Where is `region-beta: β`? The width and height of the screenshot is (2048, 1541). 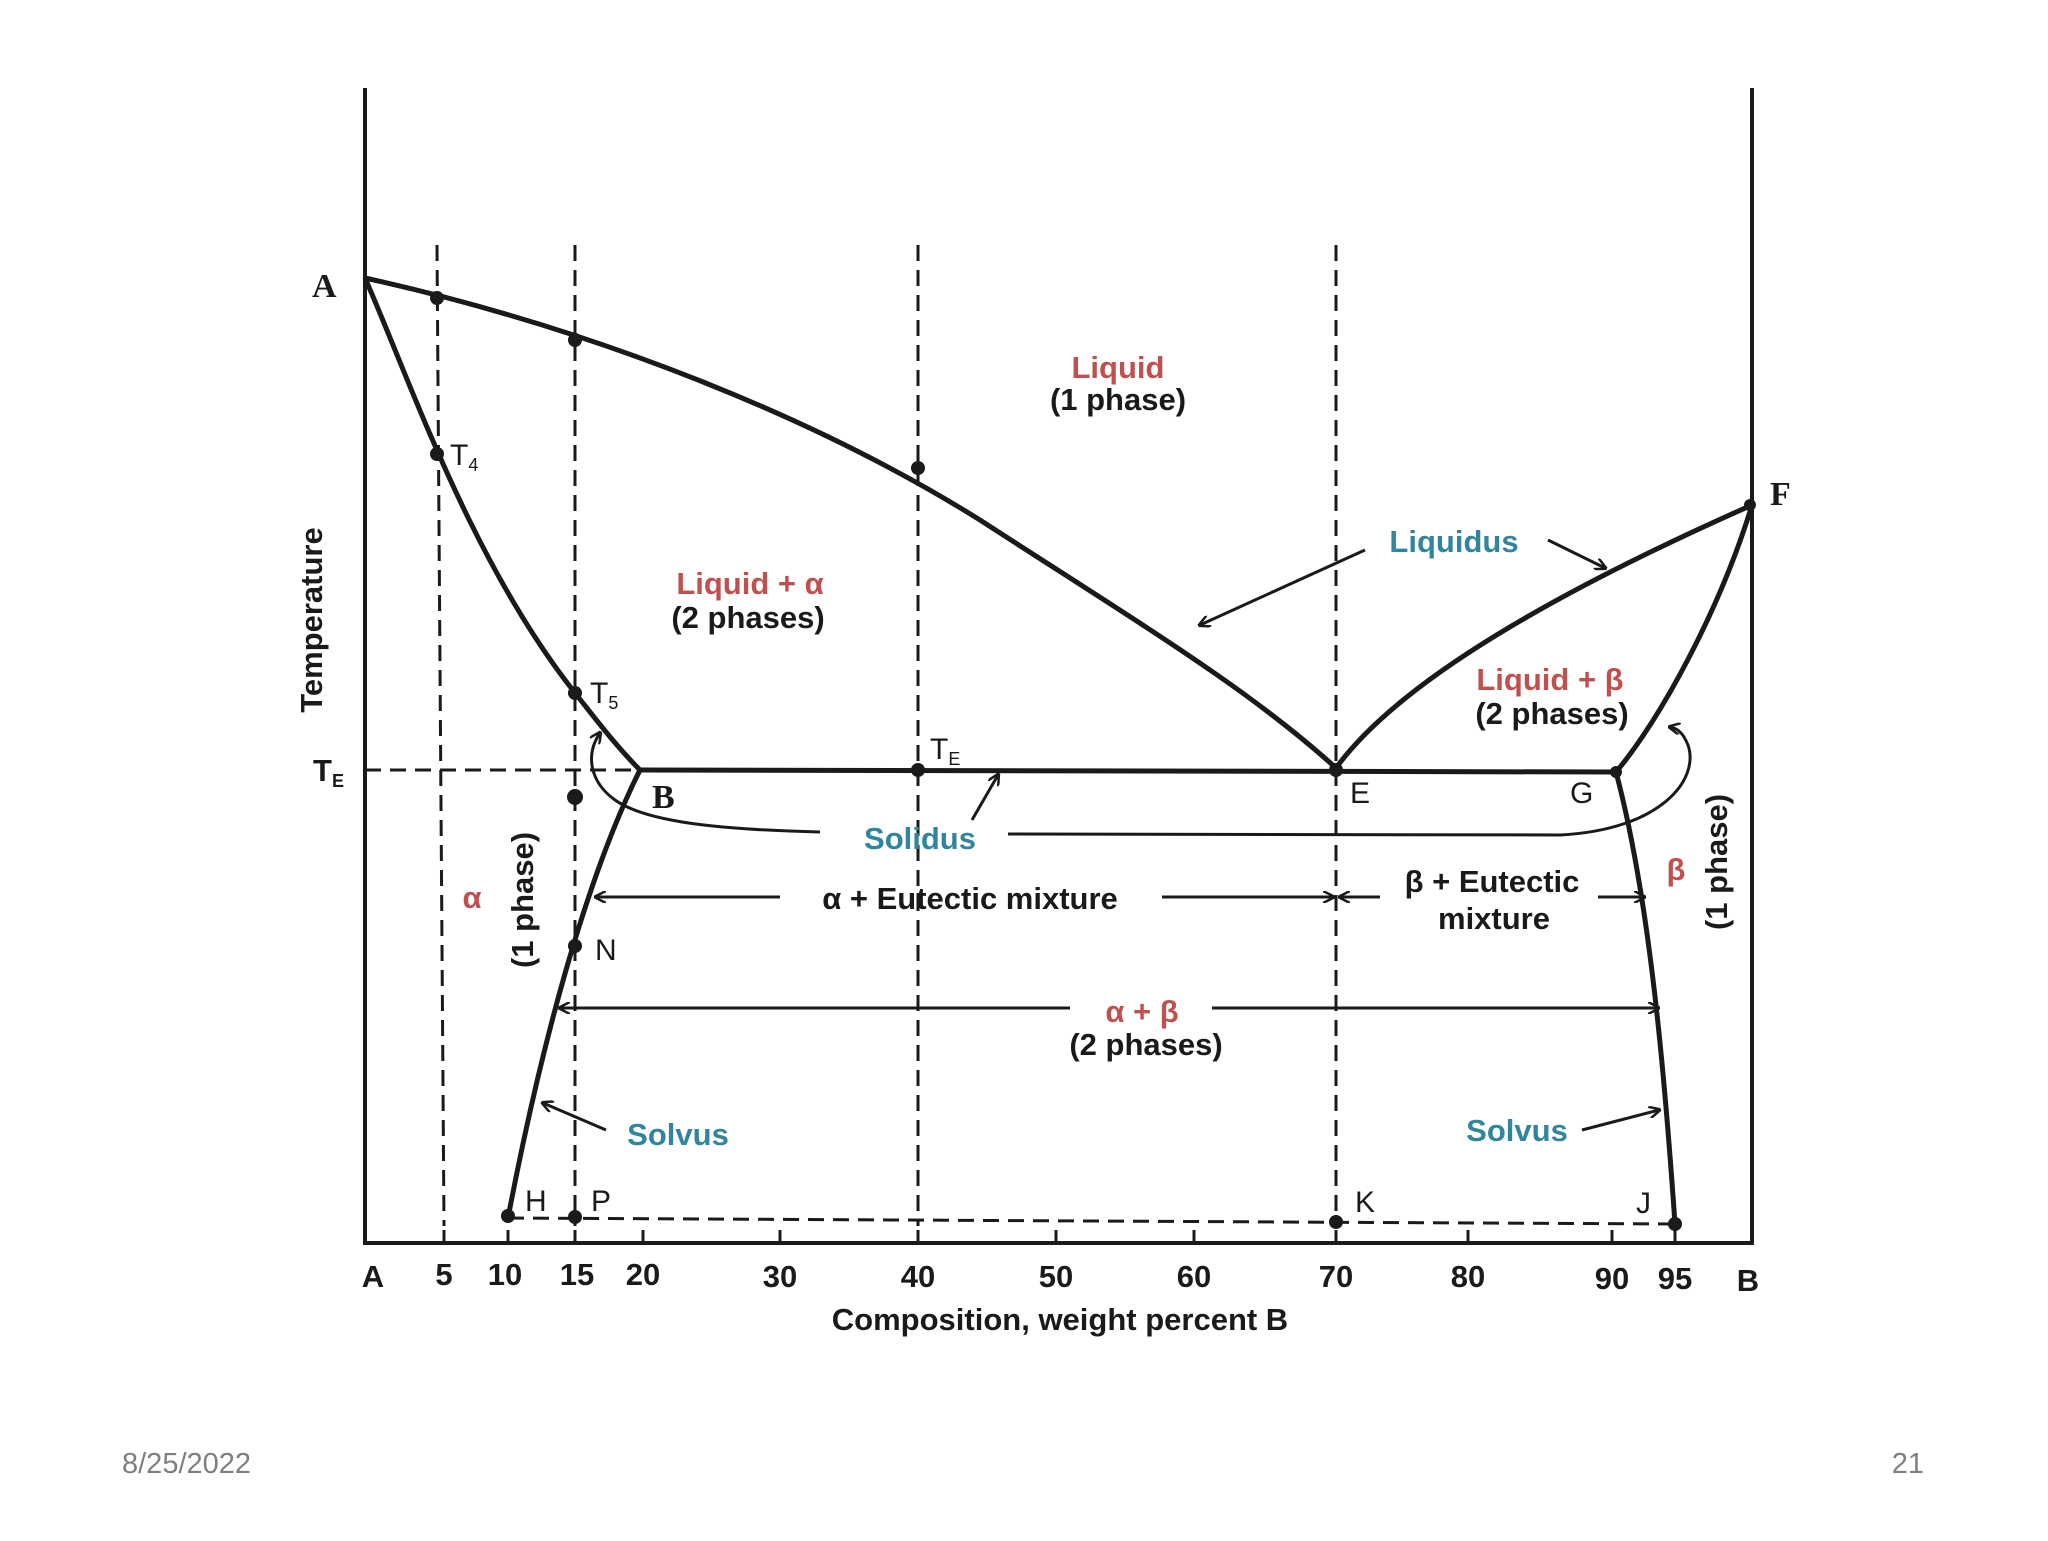 region-beta: β is located at coordinates (1676, 869).